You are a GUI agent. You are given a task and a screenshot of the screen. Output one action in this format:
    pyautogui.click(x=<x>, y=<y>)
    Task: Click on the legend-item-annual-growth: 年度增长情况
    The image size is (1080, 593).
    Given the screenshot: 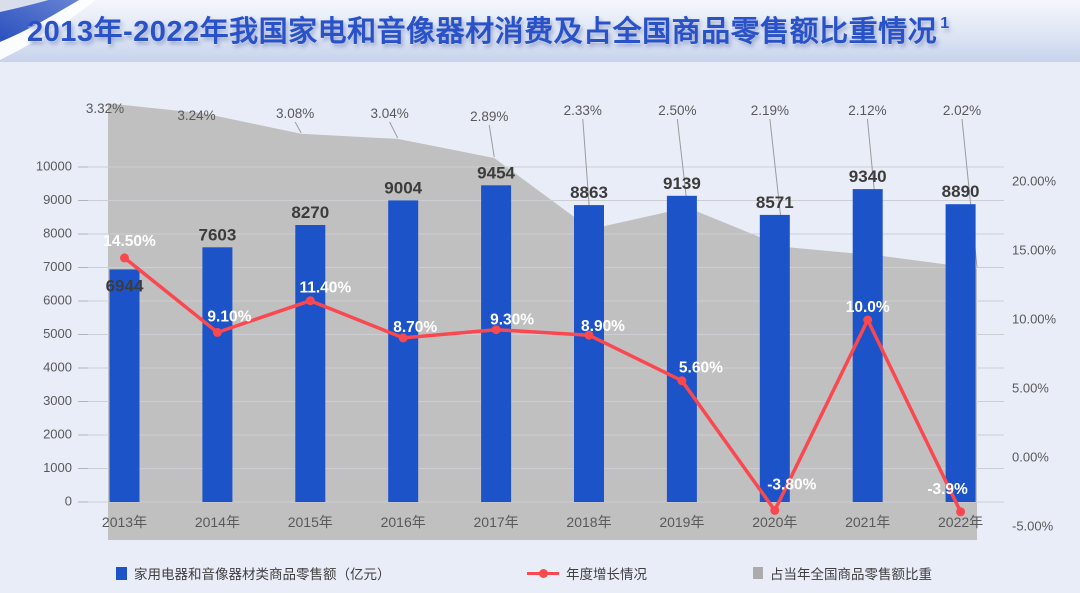 What is the action you would take?
    pyautogui.click(x=587, y=573)
    